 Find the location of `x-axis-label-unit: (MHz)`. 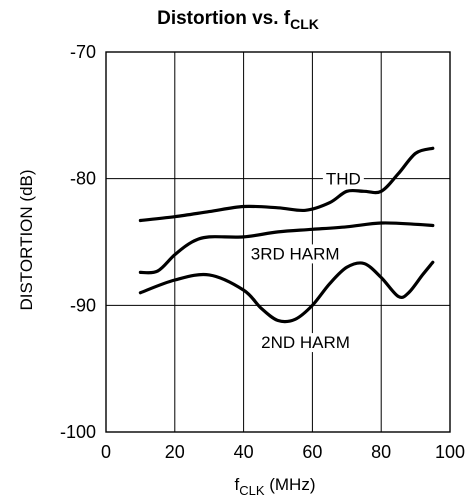

x-axis-label-unit: (MHz) is located at coordinates (290, 484).